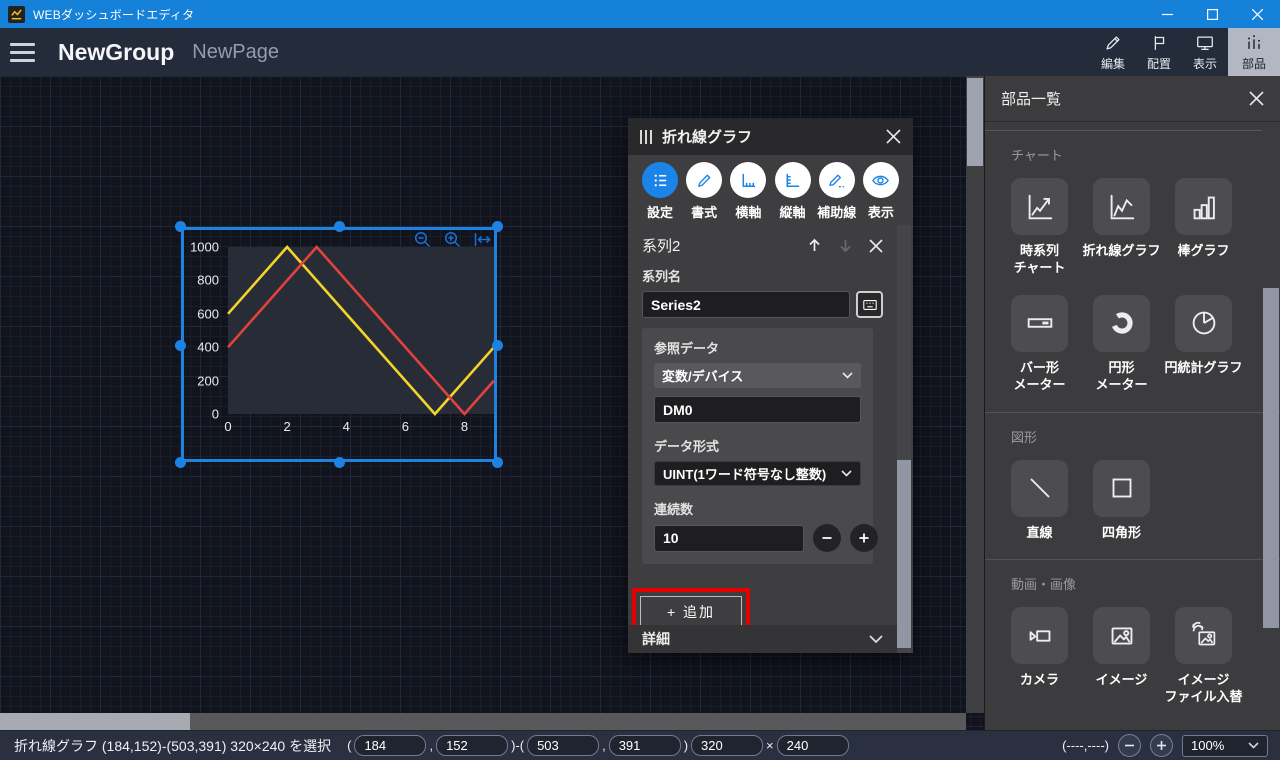 The width and height of the screenshot is (1280, 760). Describe the element at coordinates (1113, 42) in the screenshot. I see `pencil-icon` at that location.